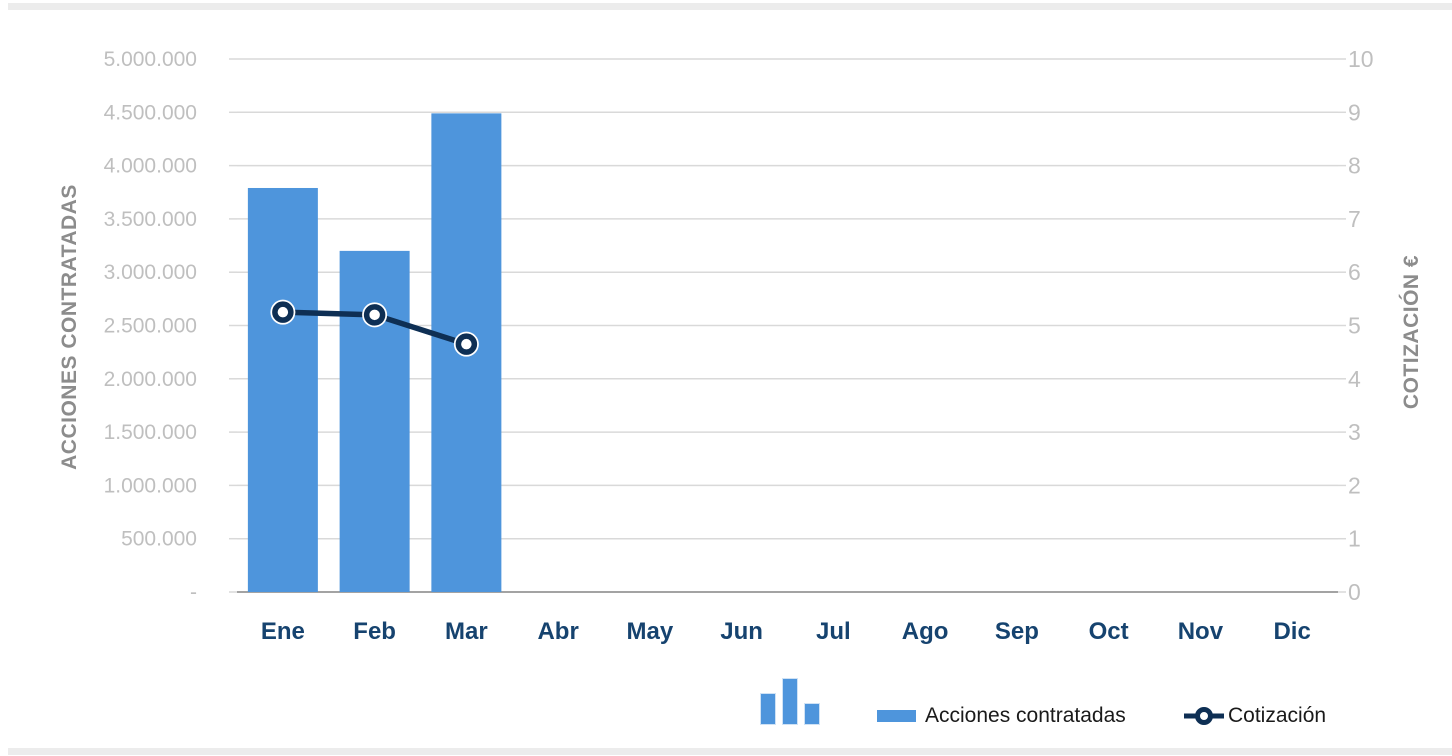  Describe the element at coordinates (1354, 272) in the screenshot. I see `right-axis-tick-label: 6` at that location.